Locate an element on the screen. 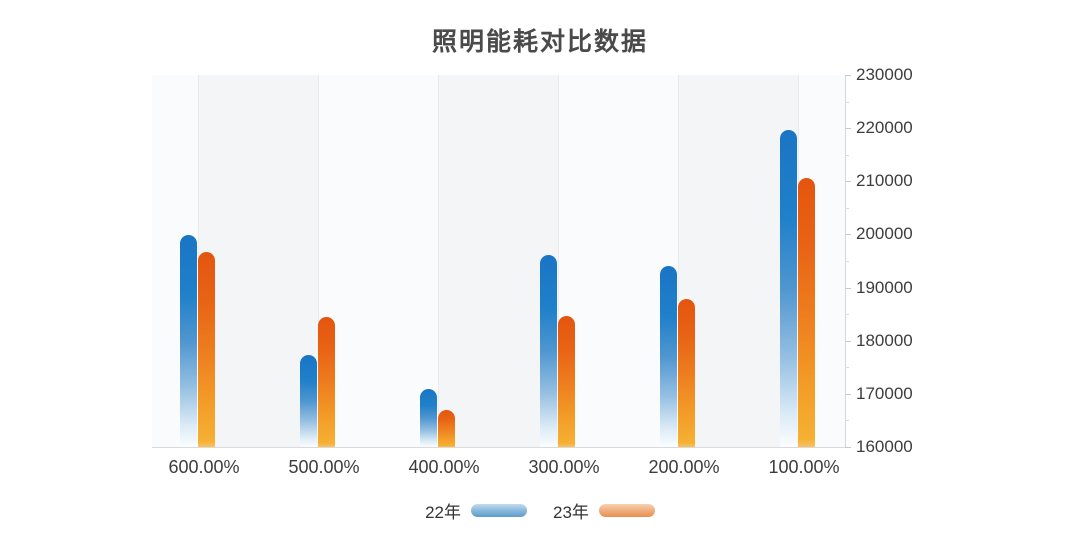  x-axis-line is located at coordinates (499, 447).